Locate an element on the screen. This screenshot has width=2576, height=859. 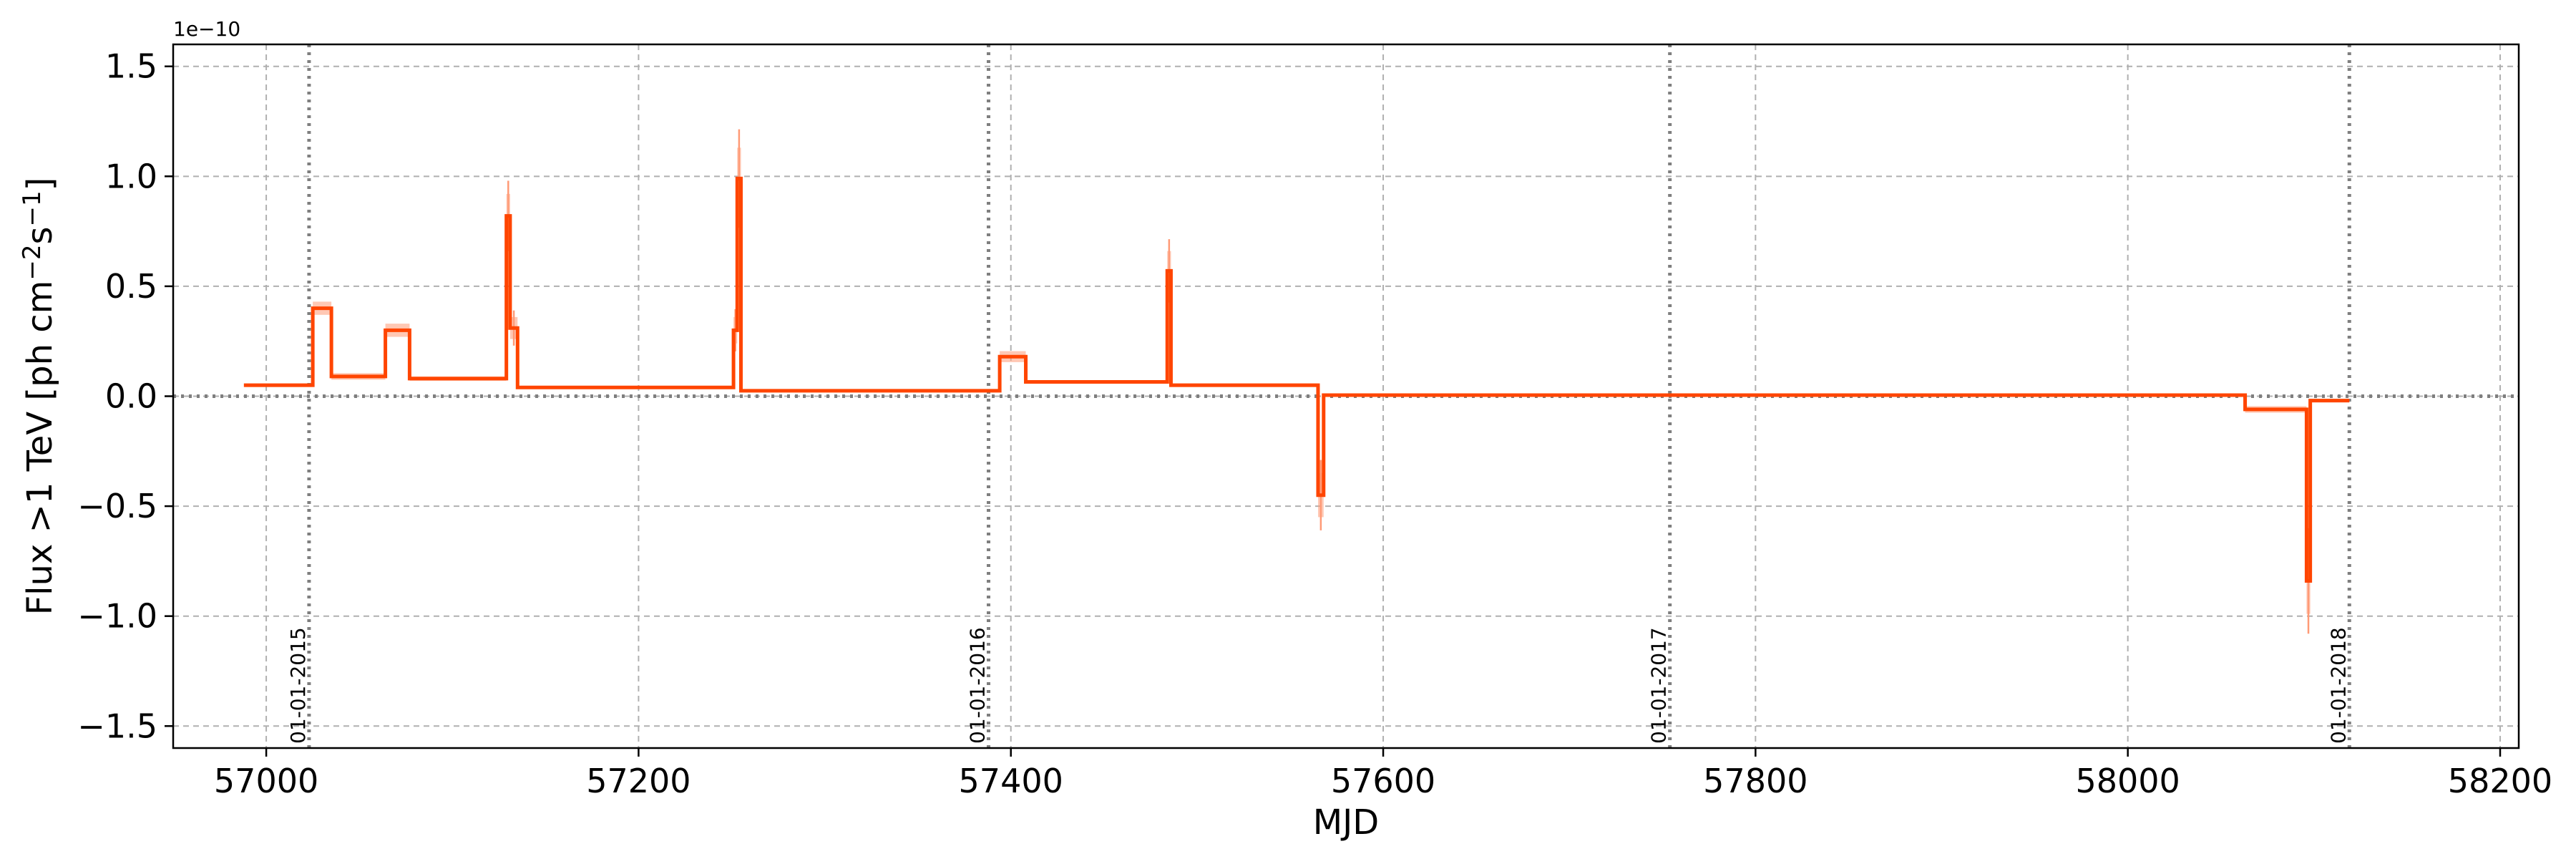
y-tick-label: 0.5 is located at coordinates (131, 286).